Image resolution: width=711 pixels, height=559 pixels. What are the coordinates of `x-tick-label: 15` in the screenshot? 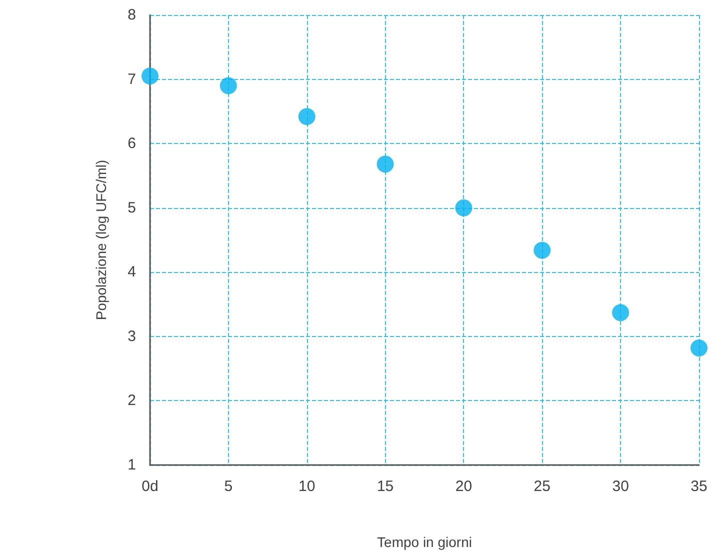 It's located at (385, 486).